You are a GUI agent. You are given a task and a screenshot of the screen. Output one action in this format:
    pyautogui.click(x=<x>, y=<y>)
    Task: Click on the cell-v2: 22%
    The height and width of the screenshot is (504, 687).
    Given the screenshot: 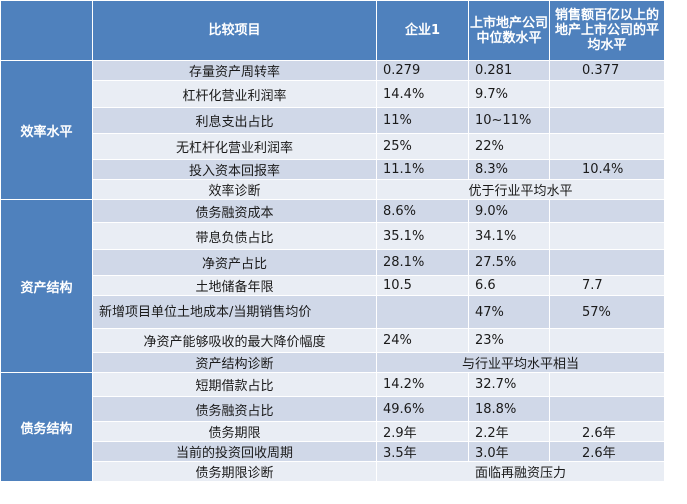 What is the action you would take?
    pyautogui.click(x=509, y=146)
    